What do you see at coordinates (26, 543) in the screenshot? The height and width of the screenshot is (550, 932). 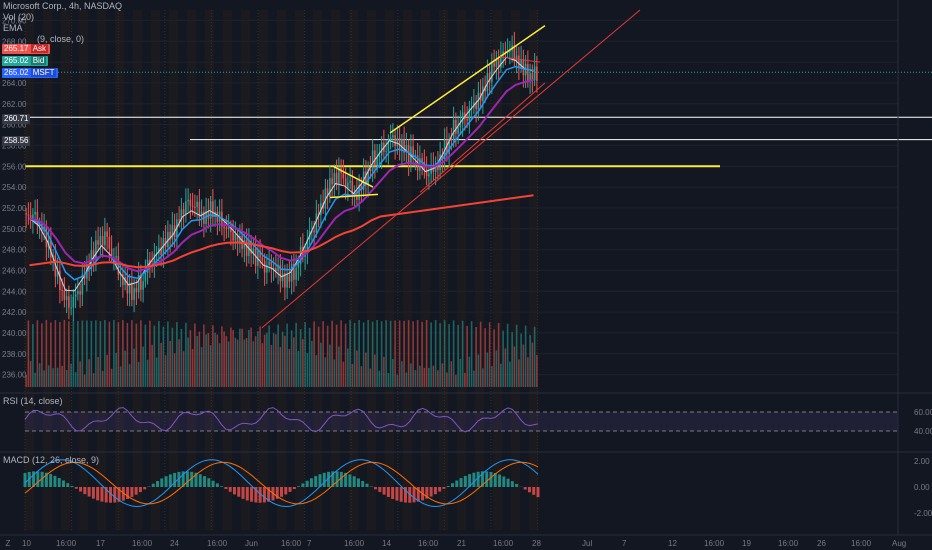 I see `time-tick-label: 10` at bounding box center [26, 543].